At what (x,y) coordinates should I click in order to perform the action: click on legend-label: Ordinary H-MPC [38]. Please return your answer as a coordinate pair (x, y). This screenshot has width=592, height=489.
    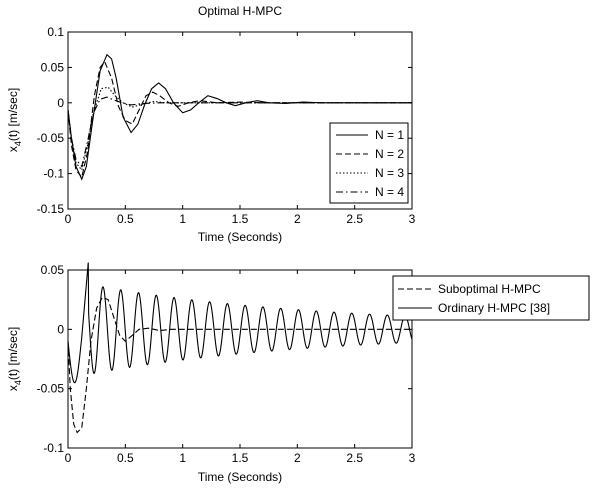
    Looking at the image, I should click on (494, 308).